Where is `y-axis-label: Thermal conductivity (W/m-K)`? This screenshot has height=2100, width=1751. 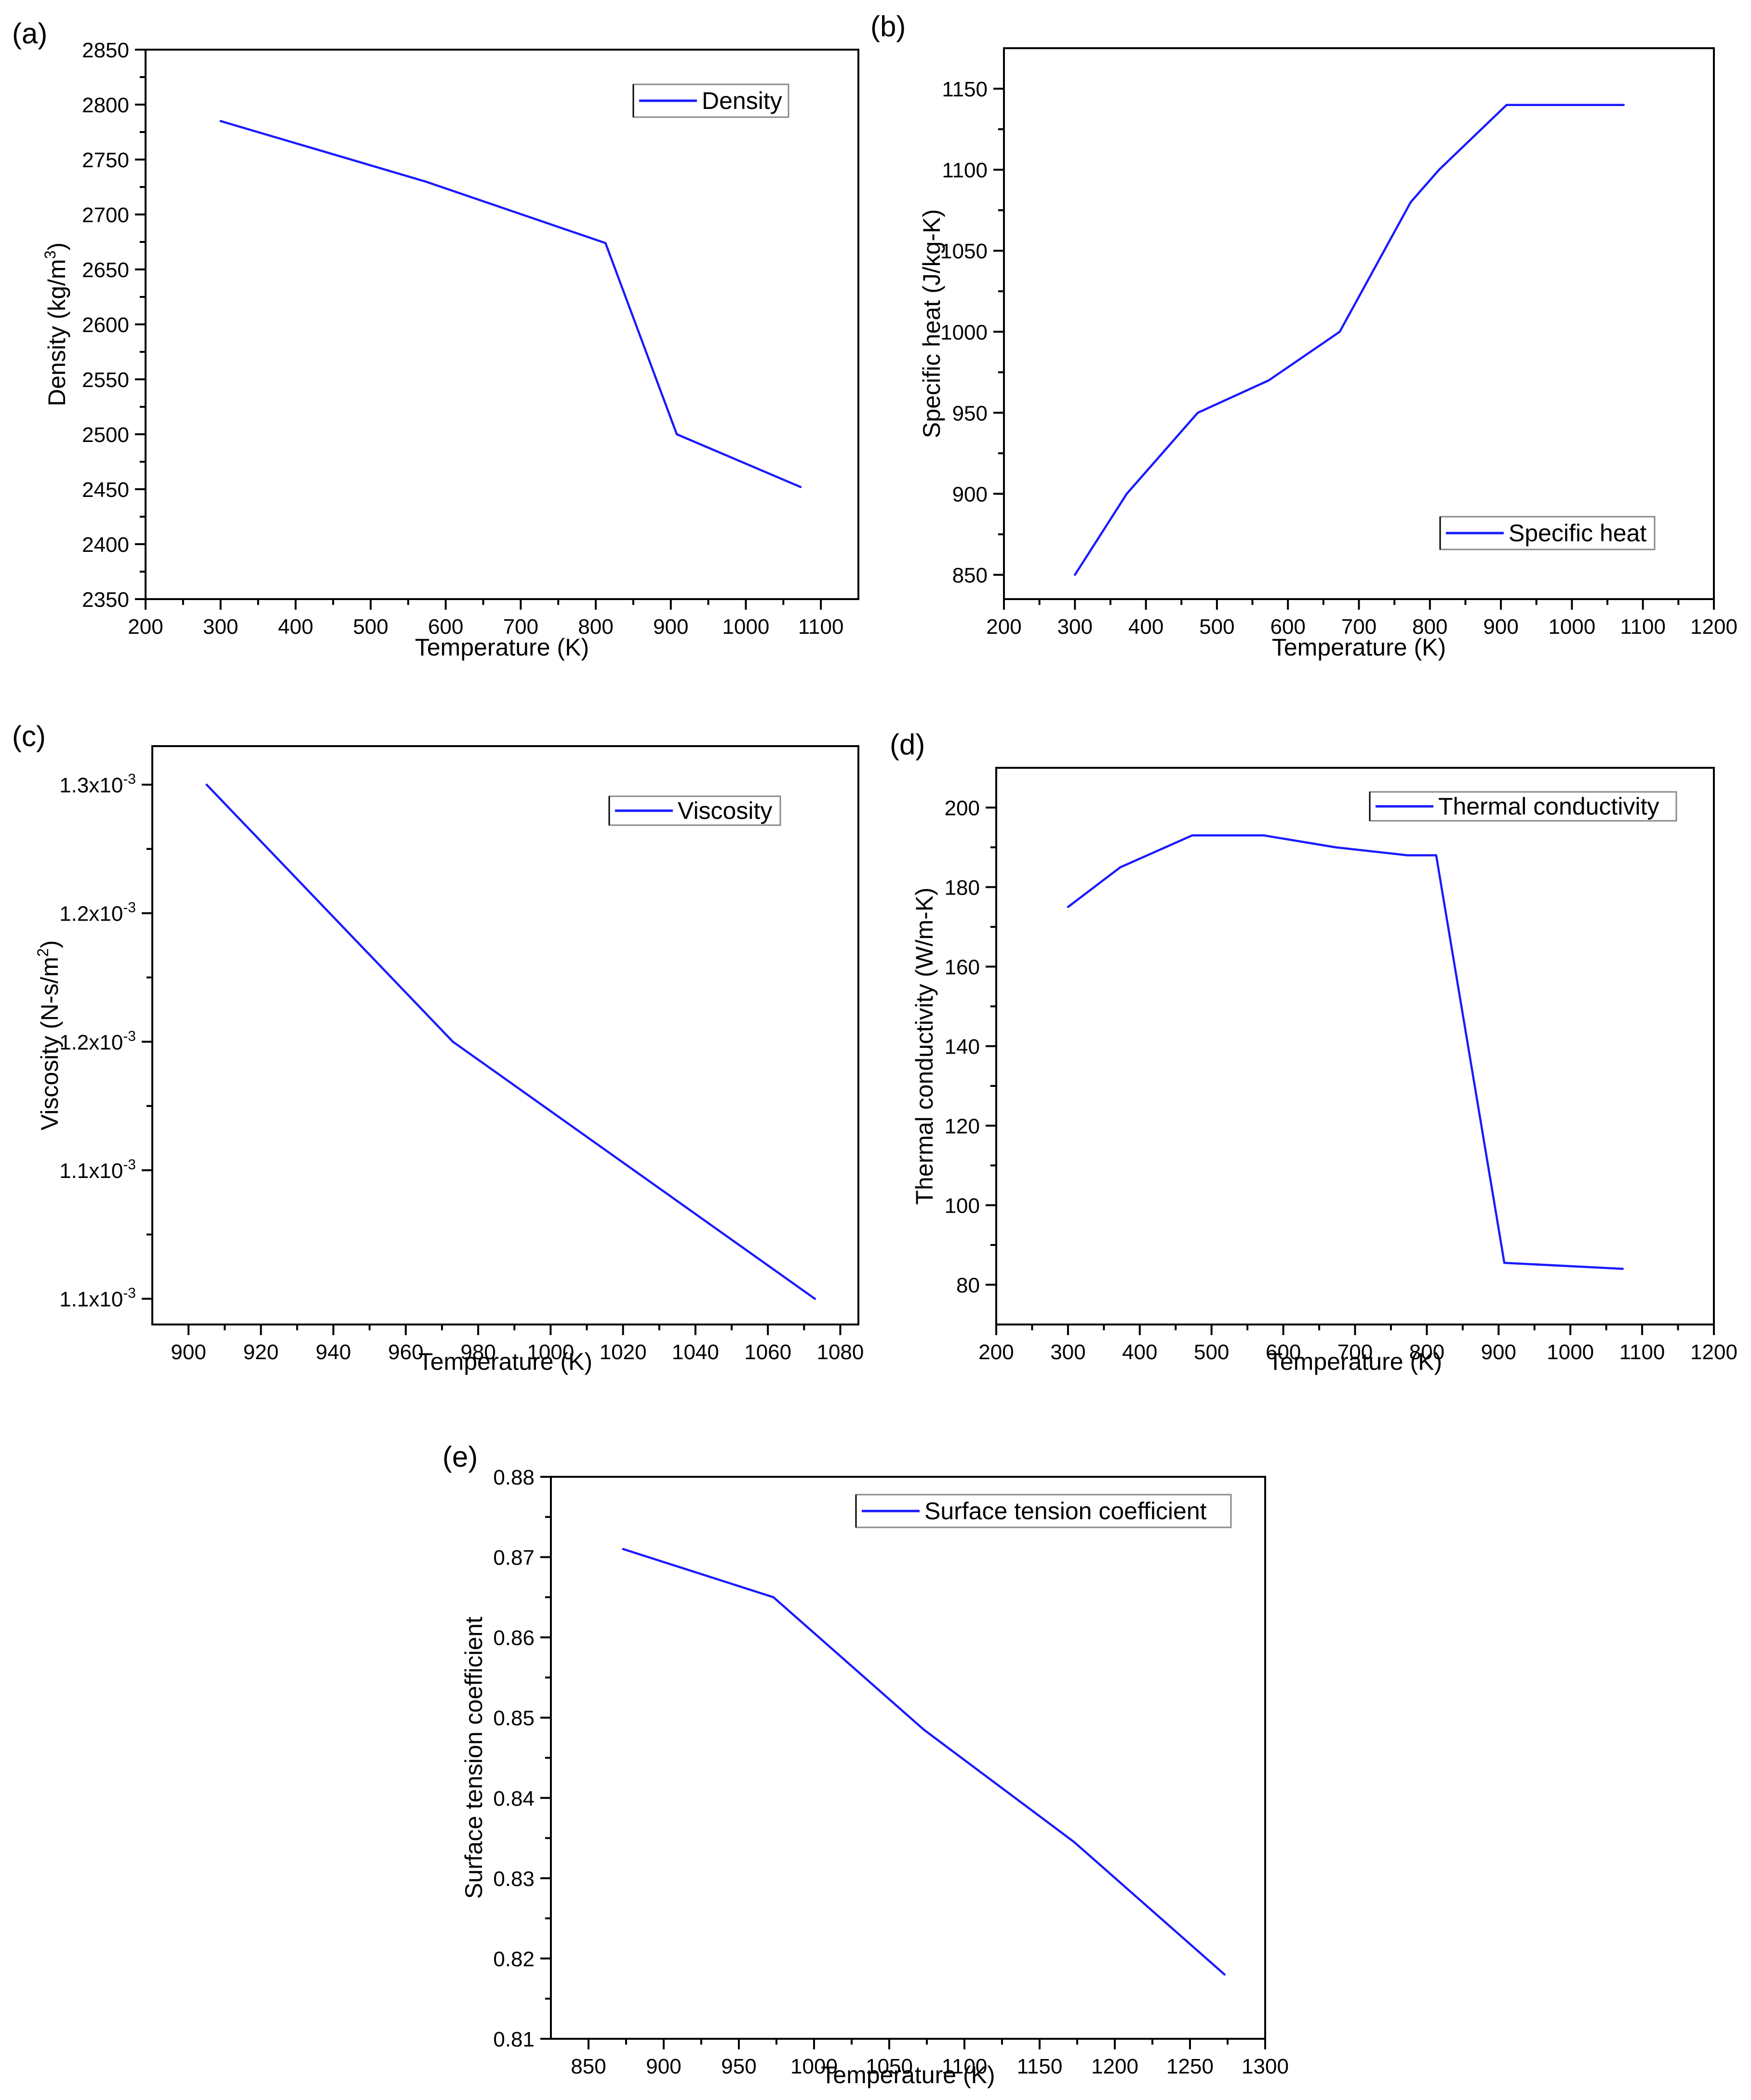
y-axis-label: Thermal conductivity (W/m-K) is located at coordinates (924, 1045).